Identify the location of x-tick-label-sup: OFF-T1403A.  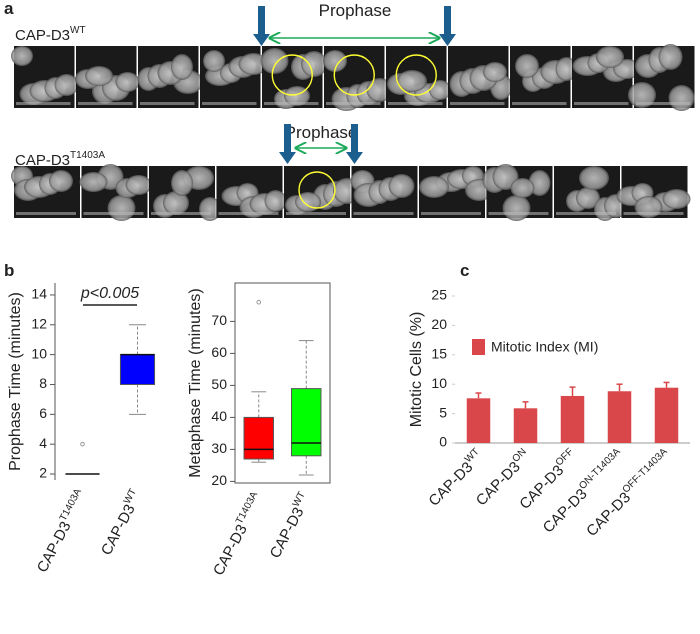
(645, 470).